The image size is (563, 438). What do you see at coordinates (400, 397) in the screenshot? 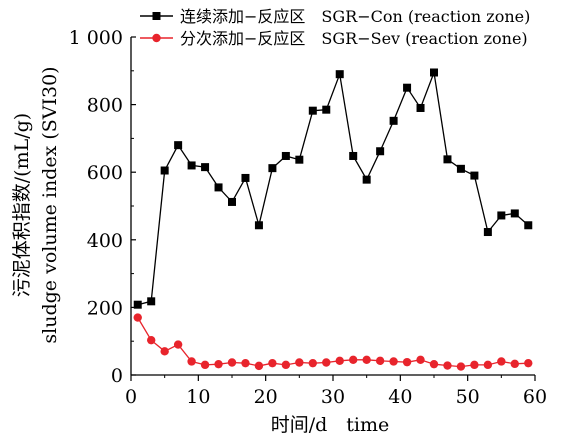
I see `x-tick-label: 40` at bounding box center [400, 397].